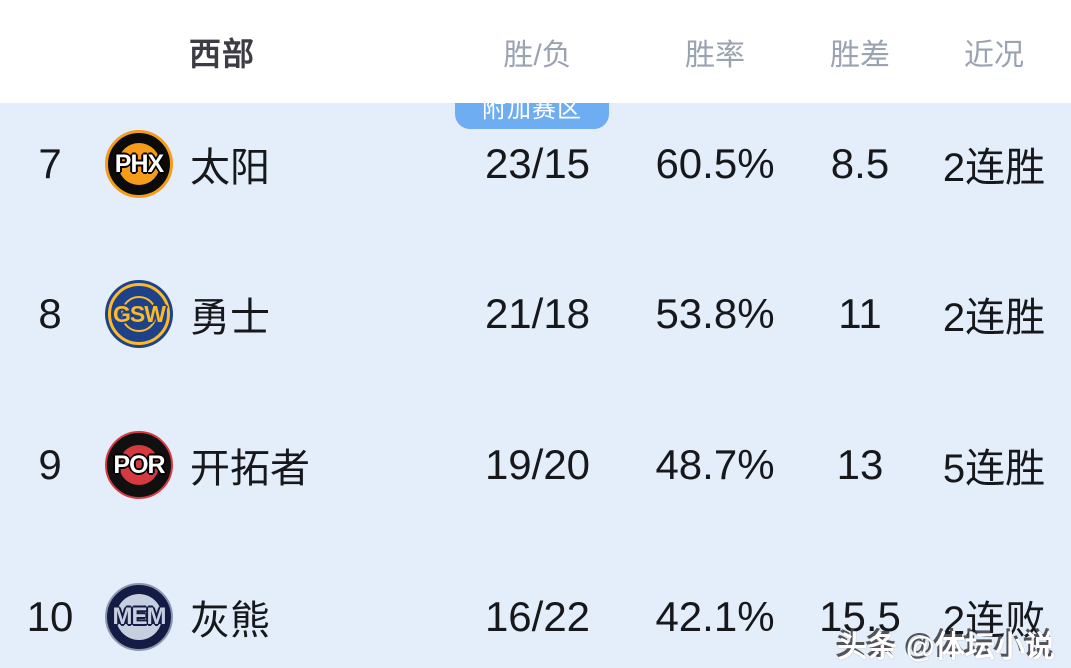 This screenshot has height=668, width=1071. I want to click on winloss-value: 19/20, so click(537, 464).